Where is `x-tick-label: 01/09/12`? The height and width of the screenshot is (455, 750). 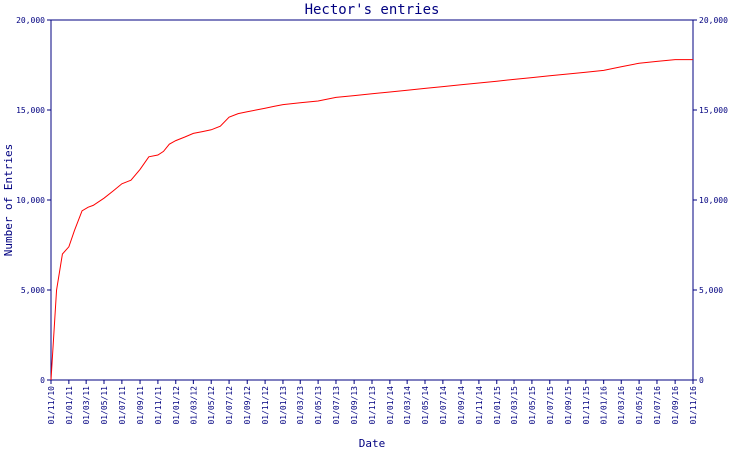
x-tick-label: 01/09/12 is located at coordinates (247, 405).